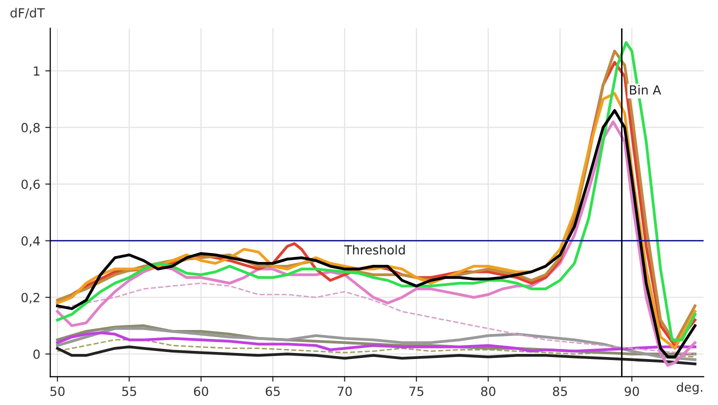 This screenshot has height=405, width=718. I want to click on x-tick-label: 55, so click(129, 391).